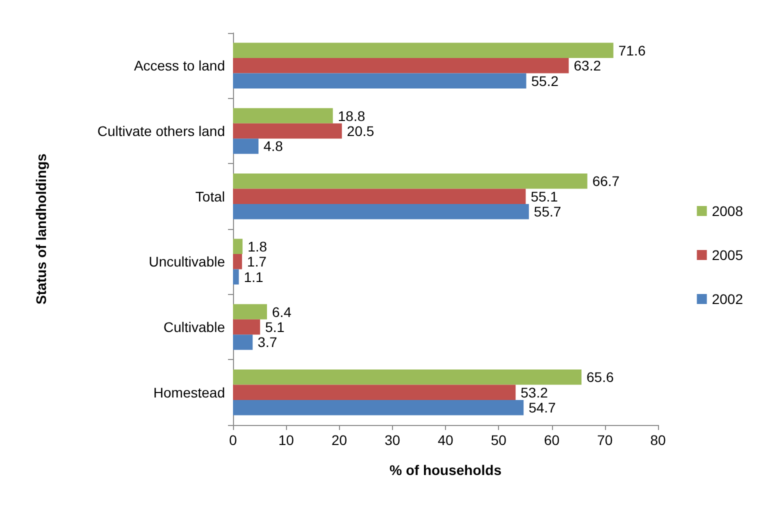 The width and height of the screenshot is (758, 510). What do you see at coordinates (339, 440) in the screenshot?
I see `x-tick-label: 20` at bounding box center [339, 440].